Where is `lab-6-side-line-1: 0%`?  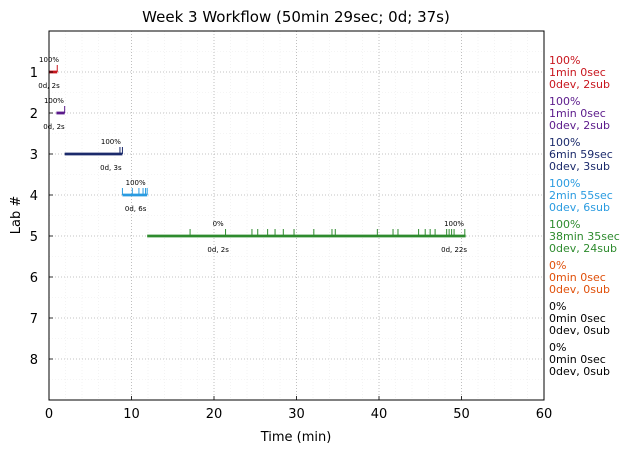 lab-6-side-line-1: 0% is located at coordinates (557, 265).